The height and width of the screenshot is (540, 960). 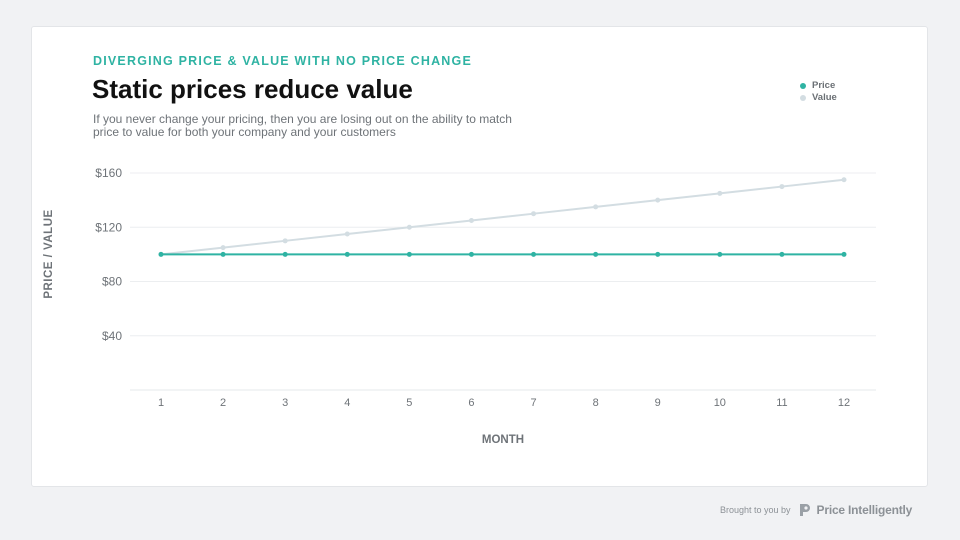 I want to click on x-tick-label: 2, so click(x=223, y=403).